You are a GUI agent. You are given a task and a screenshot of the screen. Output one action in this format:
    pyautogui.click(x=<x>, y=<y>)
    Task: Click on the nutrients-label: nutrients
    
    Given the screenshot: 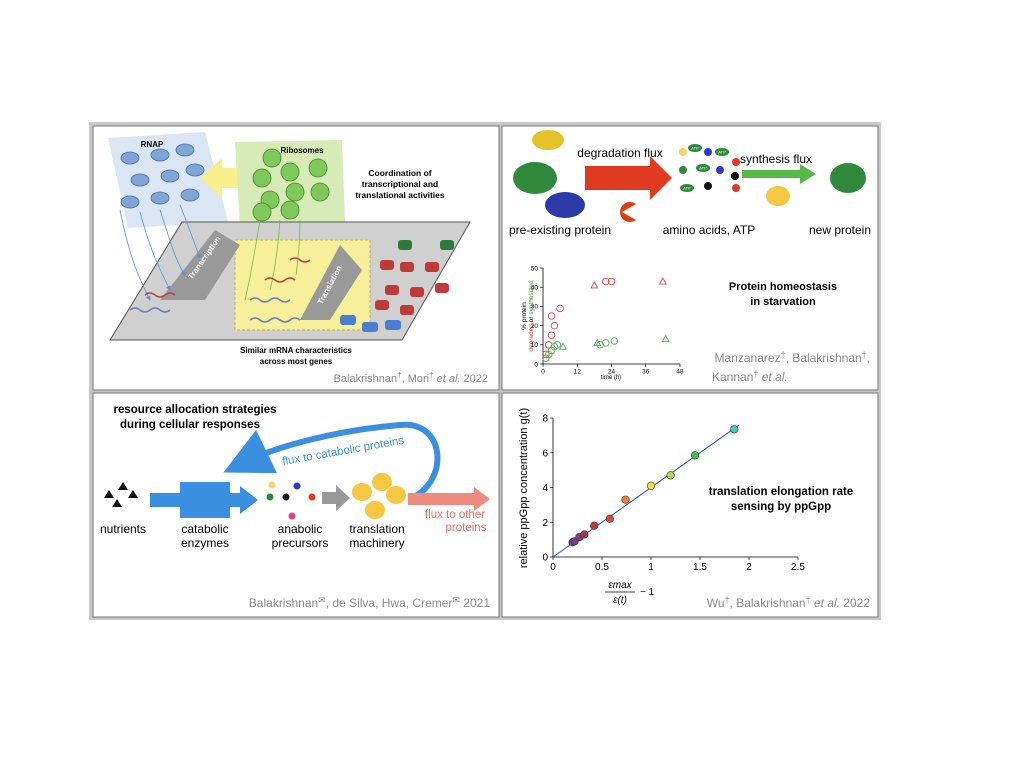 What is the action you would take?
    pyautogui.click(x=123, y=529)
    